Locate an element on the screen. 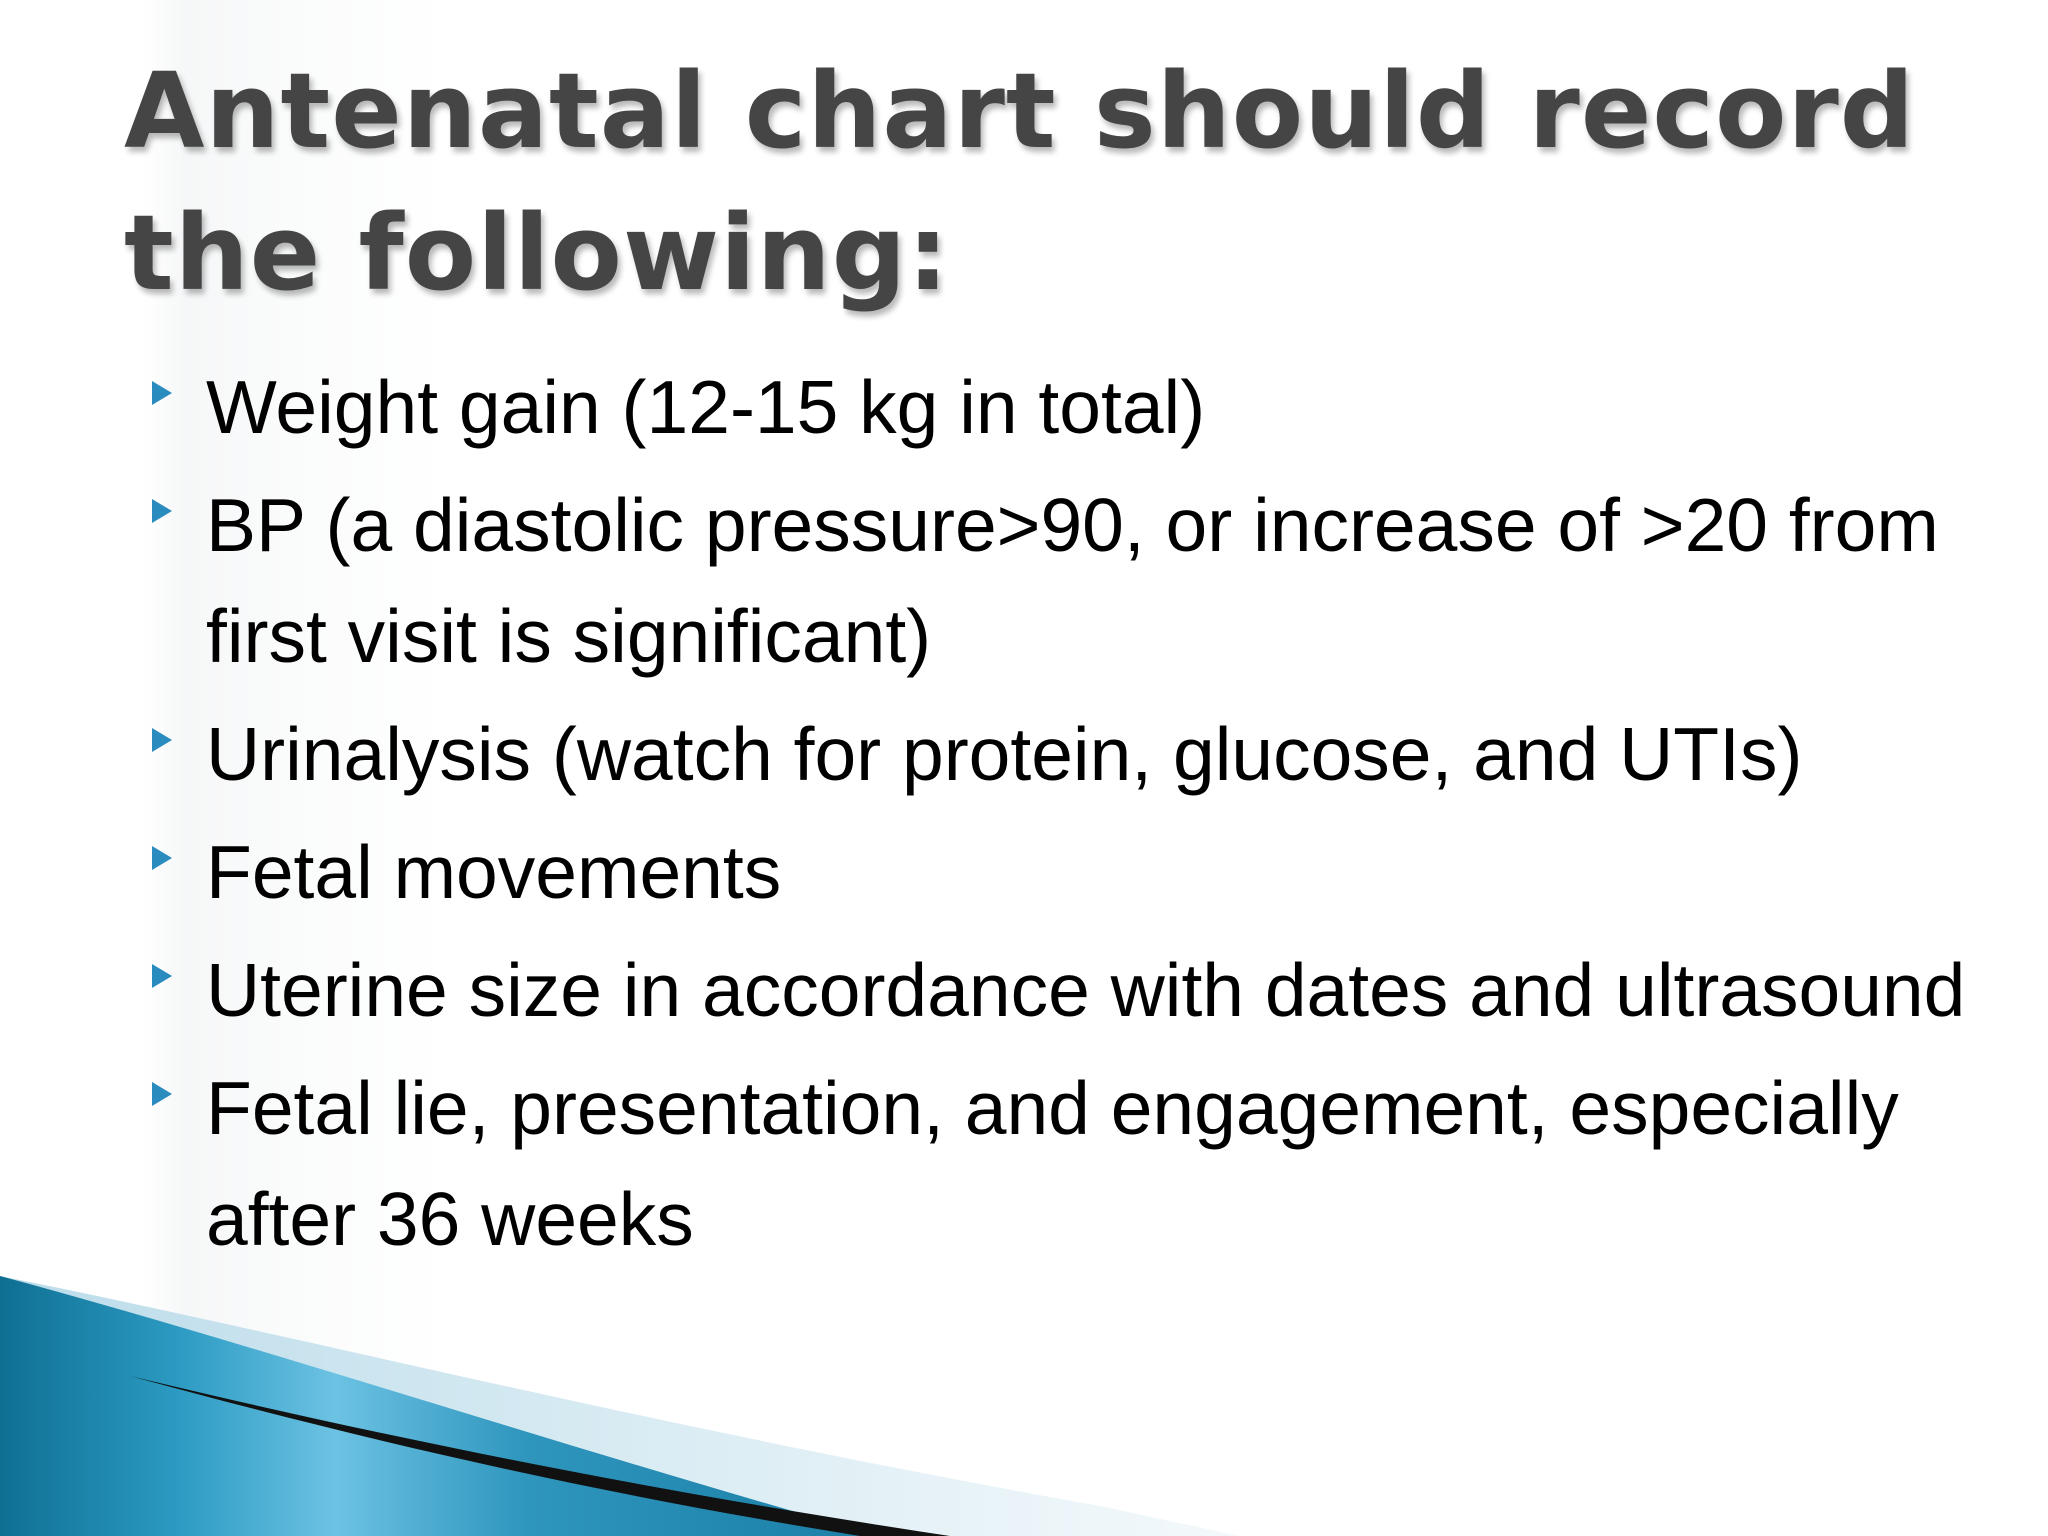  list-item: Weight gain (12-15 kg in total) is located at coordinates (1080, 407).